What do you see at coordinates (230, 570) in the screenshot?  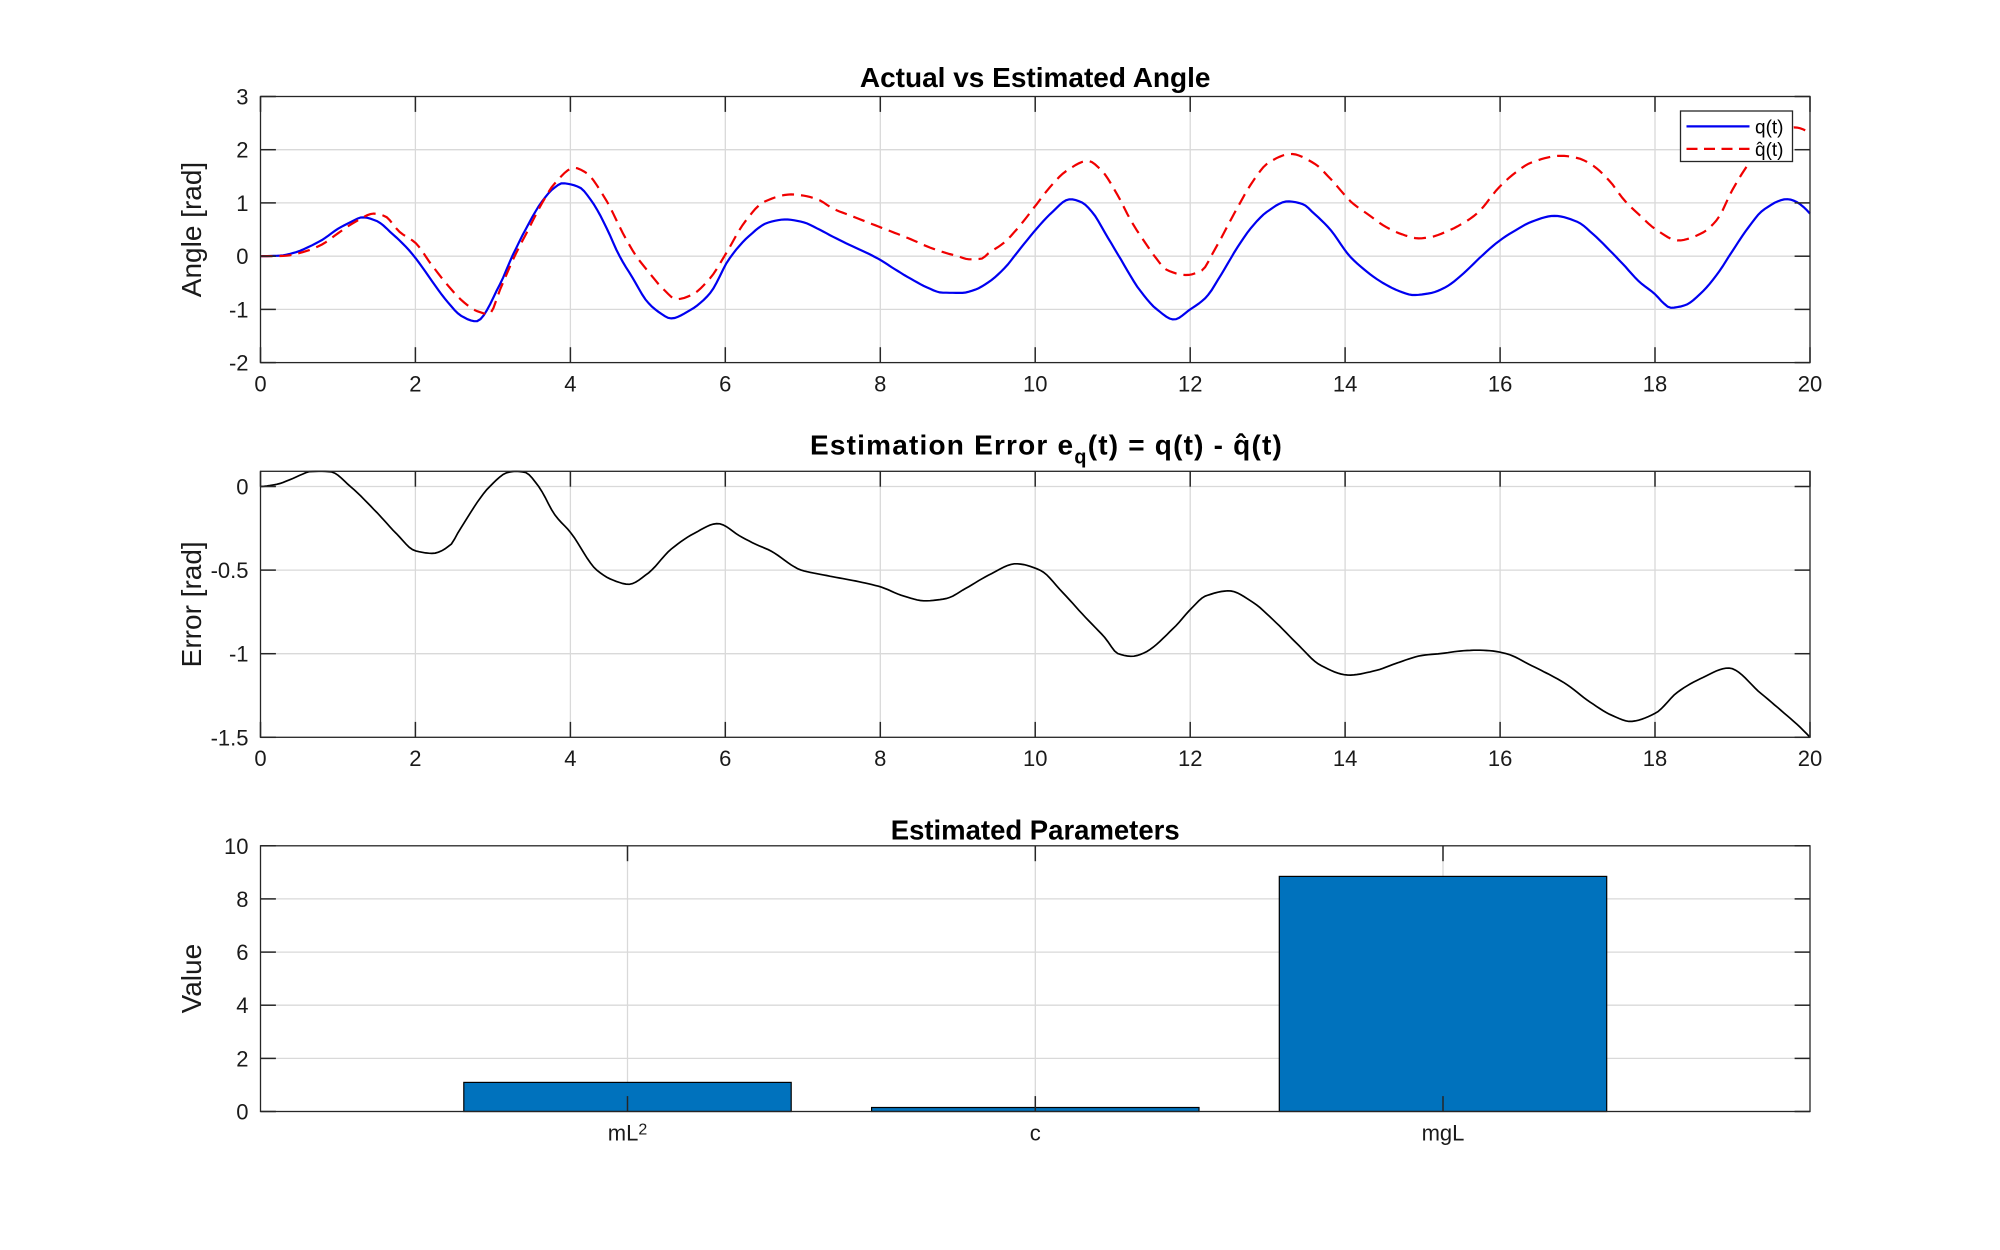 I see `svg-text: -0.5` at bounding box center [230, 570].